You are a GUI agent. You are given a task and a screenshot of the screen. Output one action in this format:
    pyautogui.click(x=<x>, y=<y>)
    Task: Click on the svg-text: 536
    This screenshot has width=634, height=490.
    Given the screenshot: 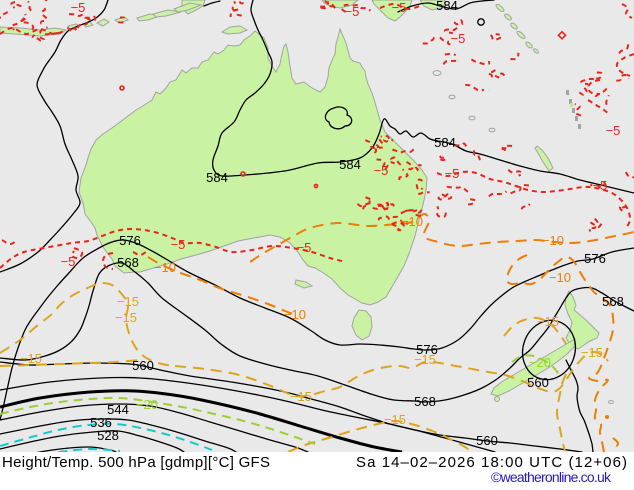 What is the action you would take?
    pyautogui.click(x=101, y=422)
    